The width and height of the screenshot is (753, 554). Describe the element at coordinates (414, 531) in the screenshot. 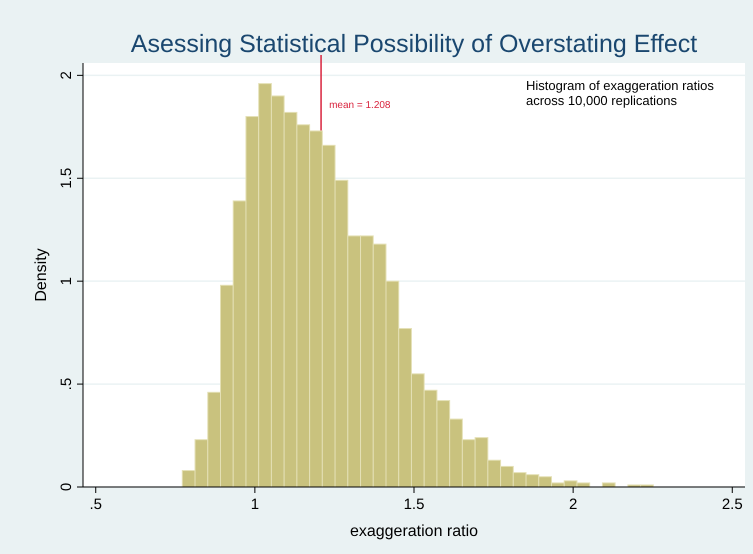

I see `x-axis-title: exaggeration ratio` at that location.